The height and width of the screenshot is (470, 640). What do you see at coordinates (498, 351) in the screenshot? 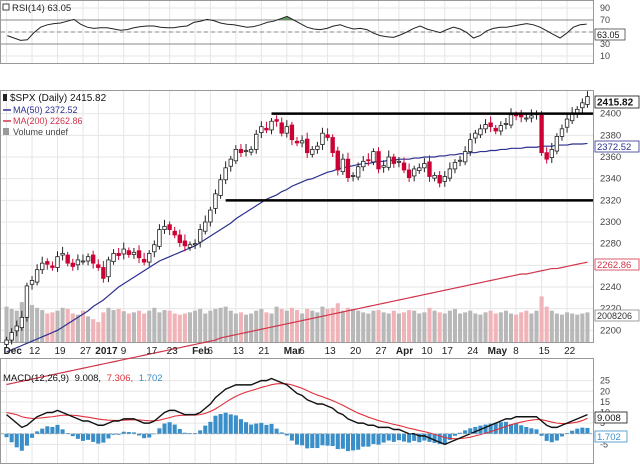
I see `x-tick-label: May` at bounding box center [498, 351].